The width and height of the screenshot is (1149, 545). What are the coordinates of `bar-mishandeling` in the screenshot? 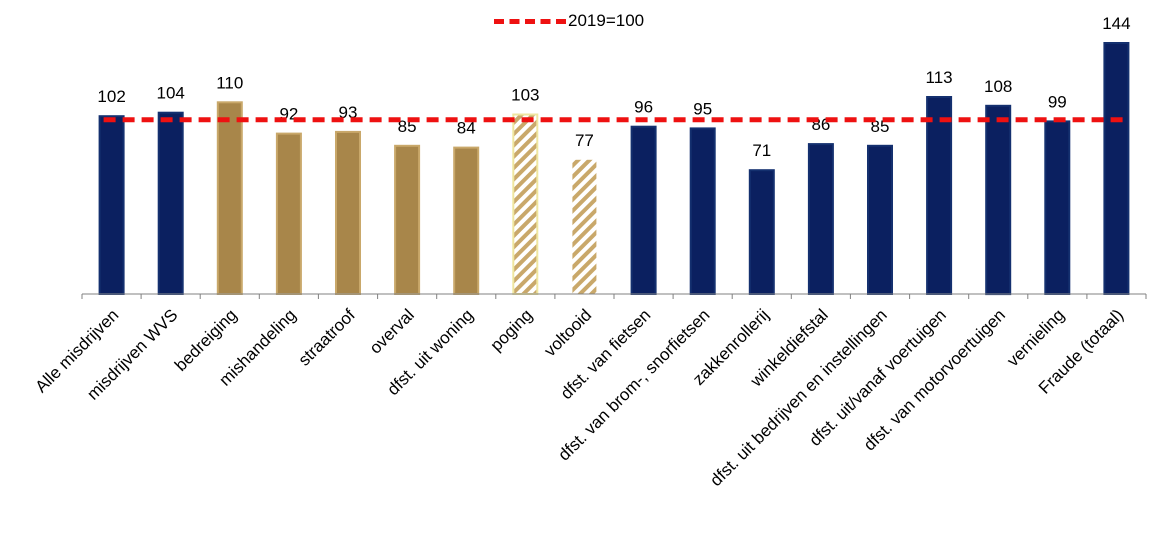 It's located at (288, 213).